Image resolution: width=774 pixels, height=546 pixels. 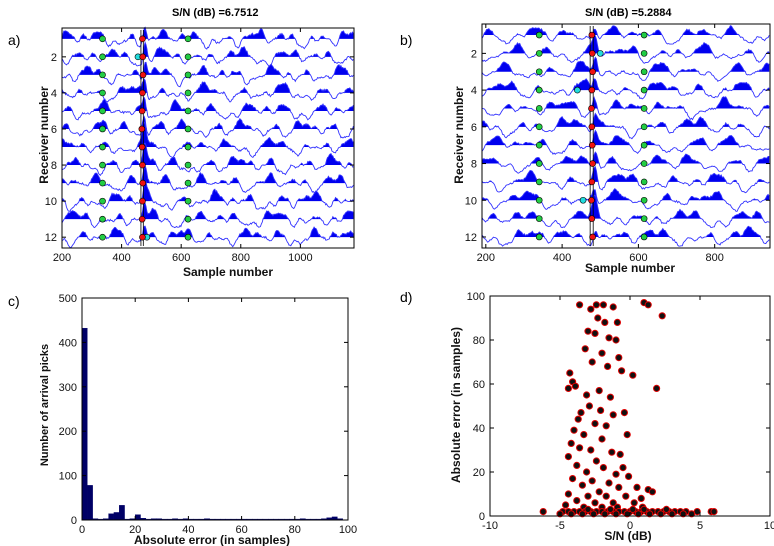 I want to click on panel-b-xlabel: Sample number, so click(x=630, y=268).